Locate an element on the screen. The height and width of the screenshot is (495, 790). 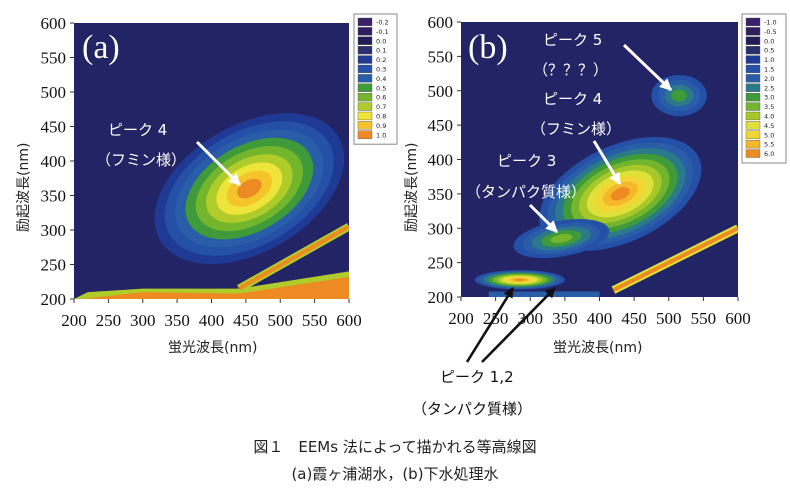
legend-label: -0.2 is located at coordinates (382, 23).